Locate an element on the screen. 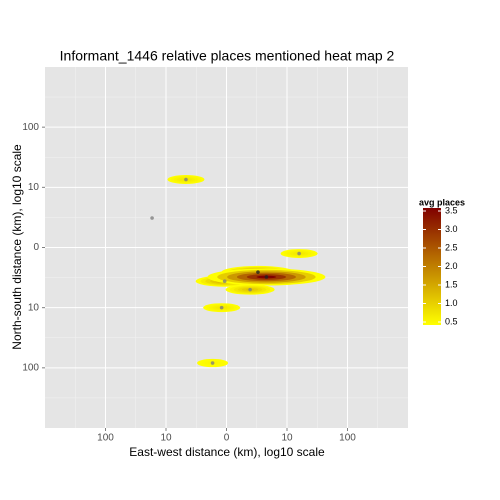 The height and width of the screenshot is (500, 500). colorbar-label: 3.0 is located at coordinates (451, 229).